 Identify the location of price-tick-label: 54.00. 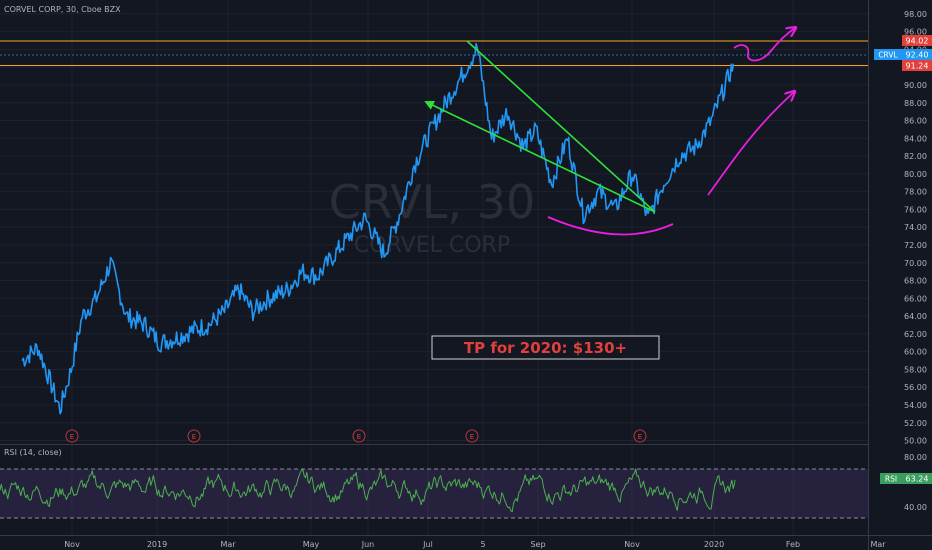
(915, 405).